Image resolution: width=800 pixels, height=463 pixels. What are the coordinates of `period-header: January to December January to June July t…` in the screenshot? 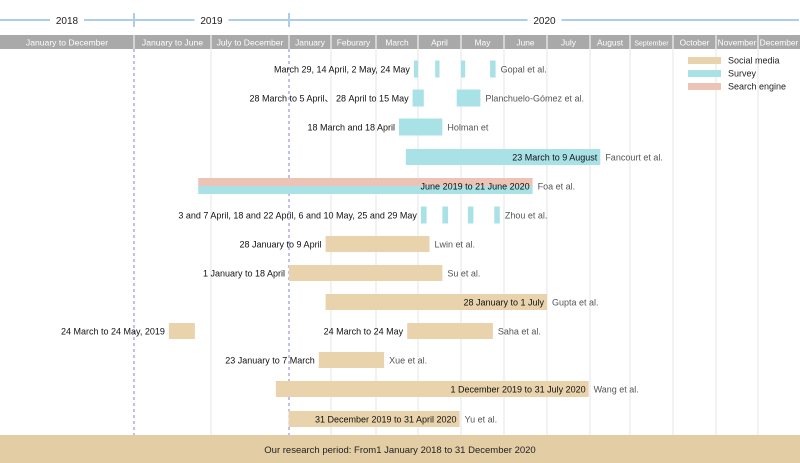 It's located at (400, 42).